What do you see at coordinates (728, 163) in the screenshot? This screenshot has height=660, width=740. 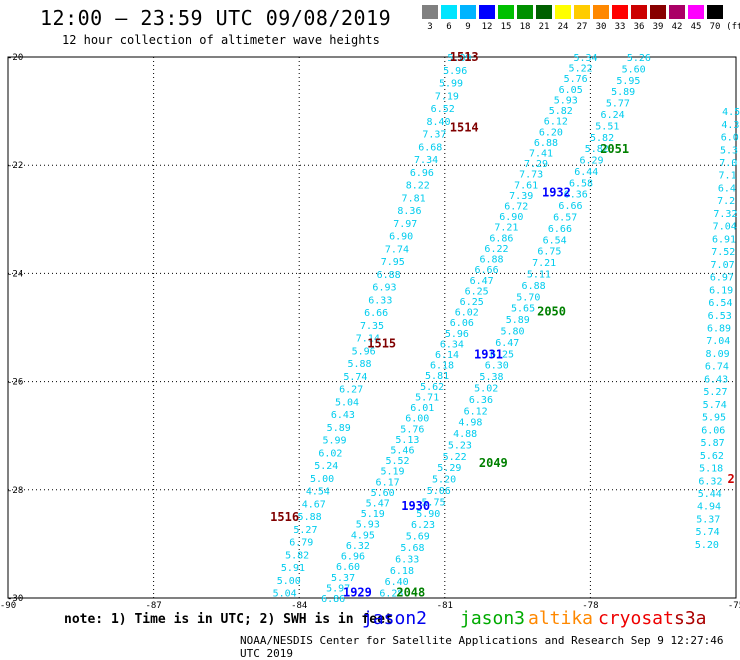 I see `wave-height-label: 7.0` at bounding box center [728, 163].